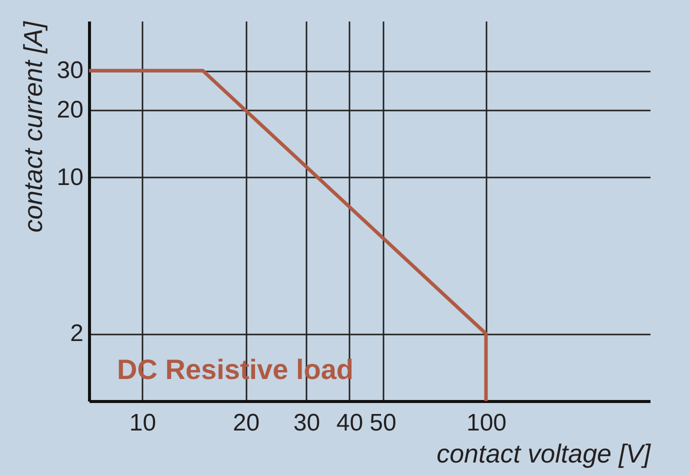 Image resolution: width=690 pixels, height=475 pixels. I want to click on y-tick-label: 30, so click(70, 70).